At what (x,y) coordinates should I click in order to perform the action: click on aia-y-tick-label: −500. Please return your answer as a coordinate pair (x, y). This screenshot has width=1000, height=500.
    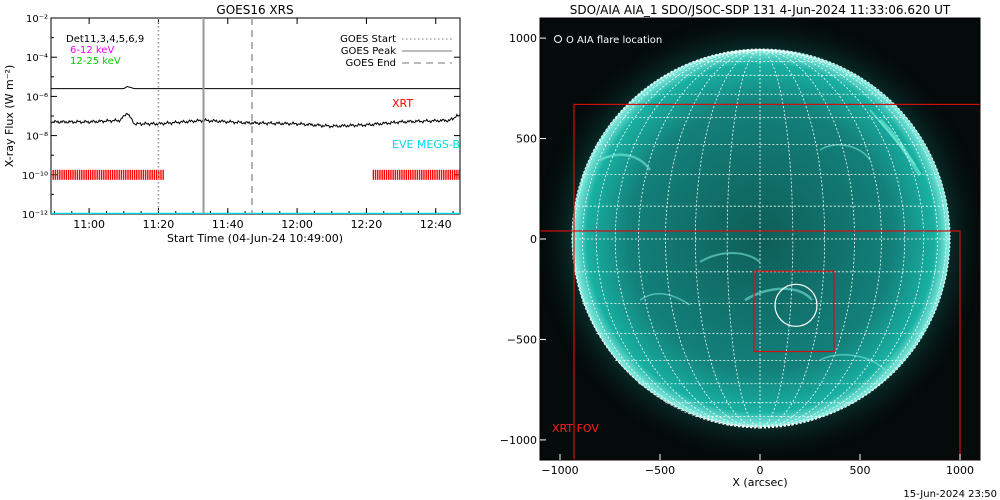
    Looking at the image, I should click on (522, 339).